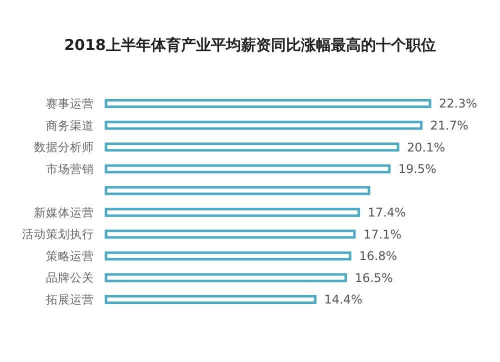 The image size is (500, 362). What do you see at coordinates (70, 125) in the screenshot?
I see `y-tick-label: 商务渠道` at bounding box center [70, 125].